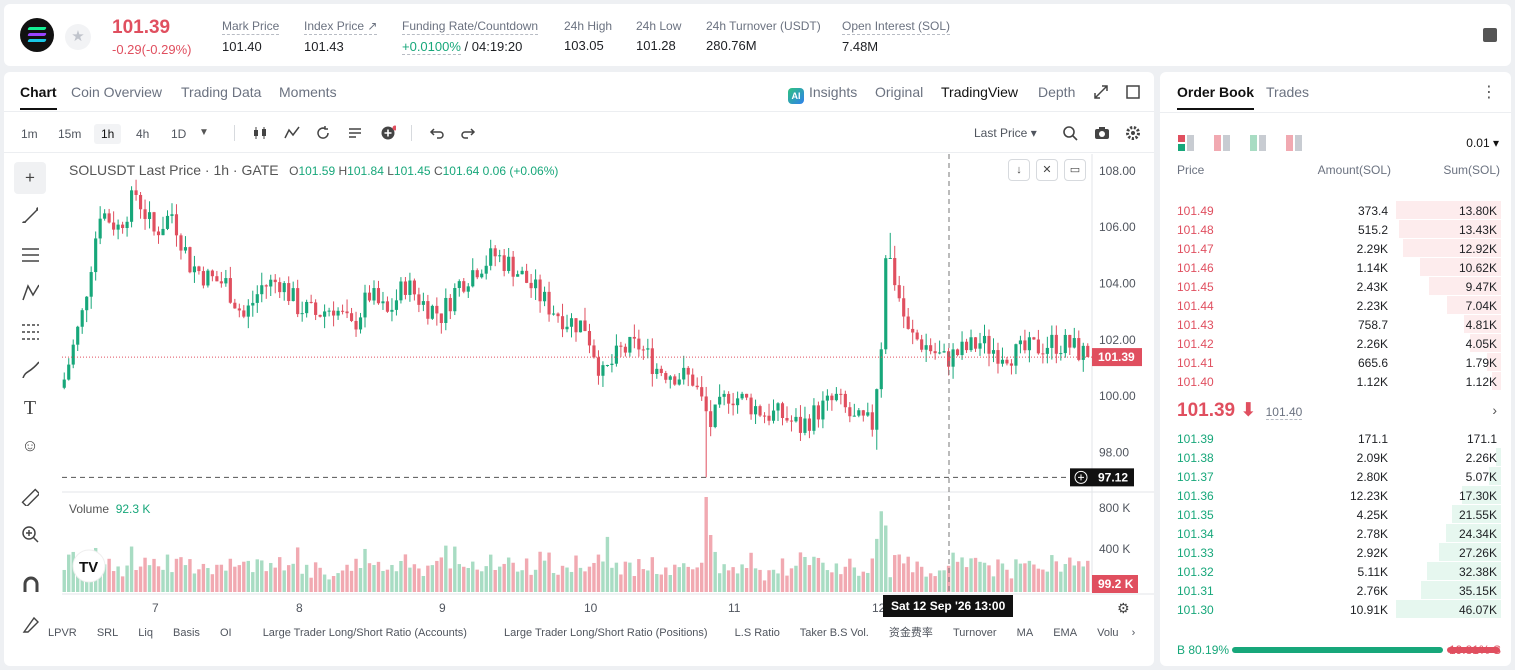 The height and width of the screenshot is (670, 1515). What do you see at coordinates (1335, 609) in the screenshot?
I see `bid-row: 101.30 10.91K 46.07K` at bounding box center [1335, 609].